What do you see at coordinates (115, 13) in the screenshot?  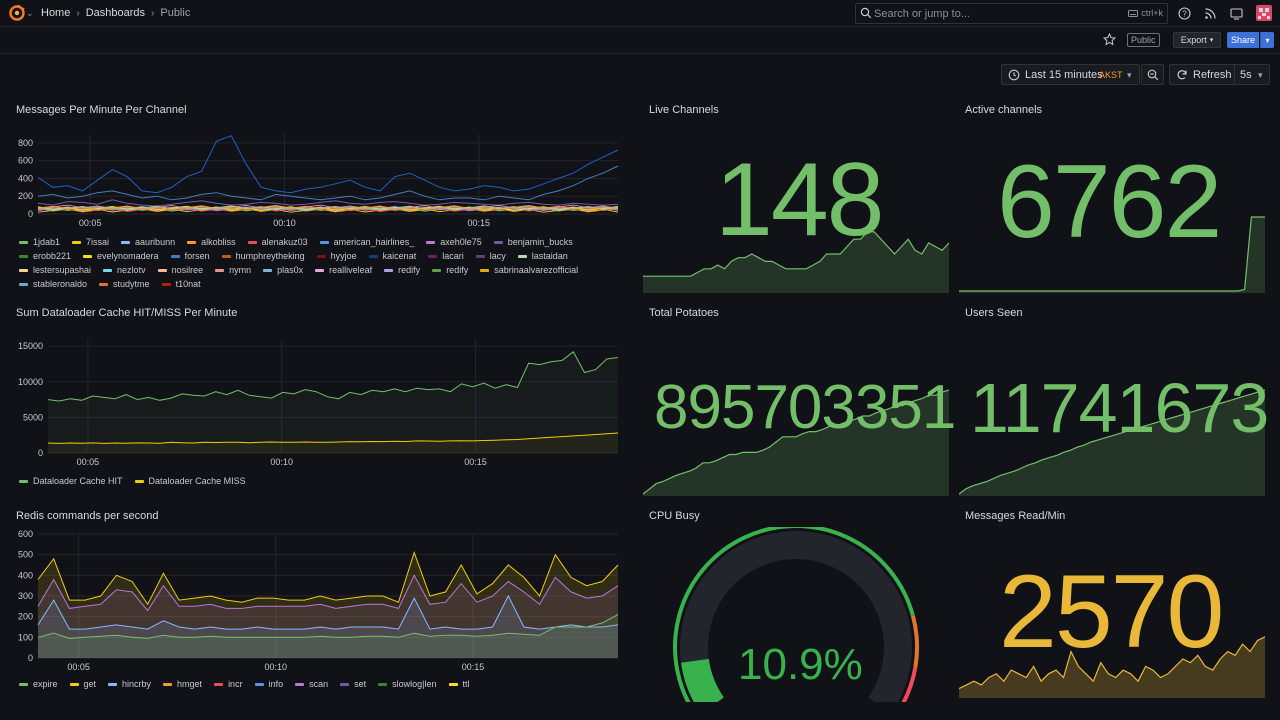 I see `breadcrumb-dashboards: Dashboards` at bounding box center [115, 13].